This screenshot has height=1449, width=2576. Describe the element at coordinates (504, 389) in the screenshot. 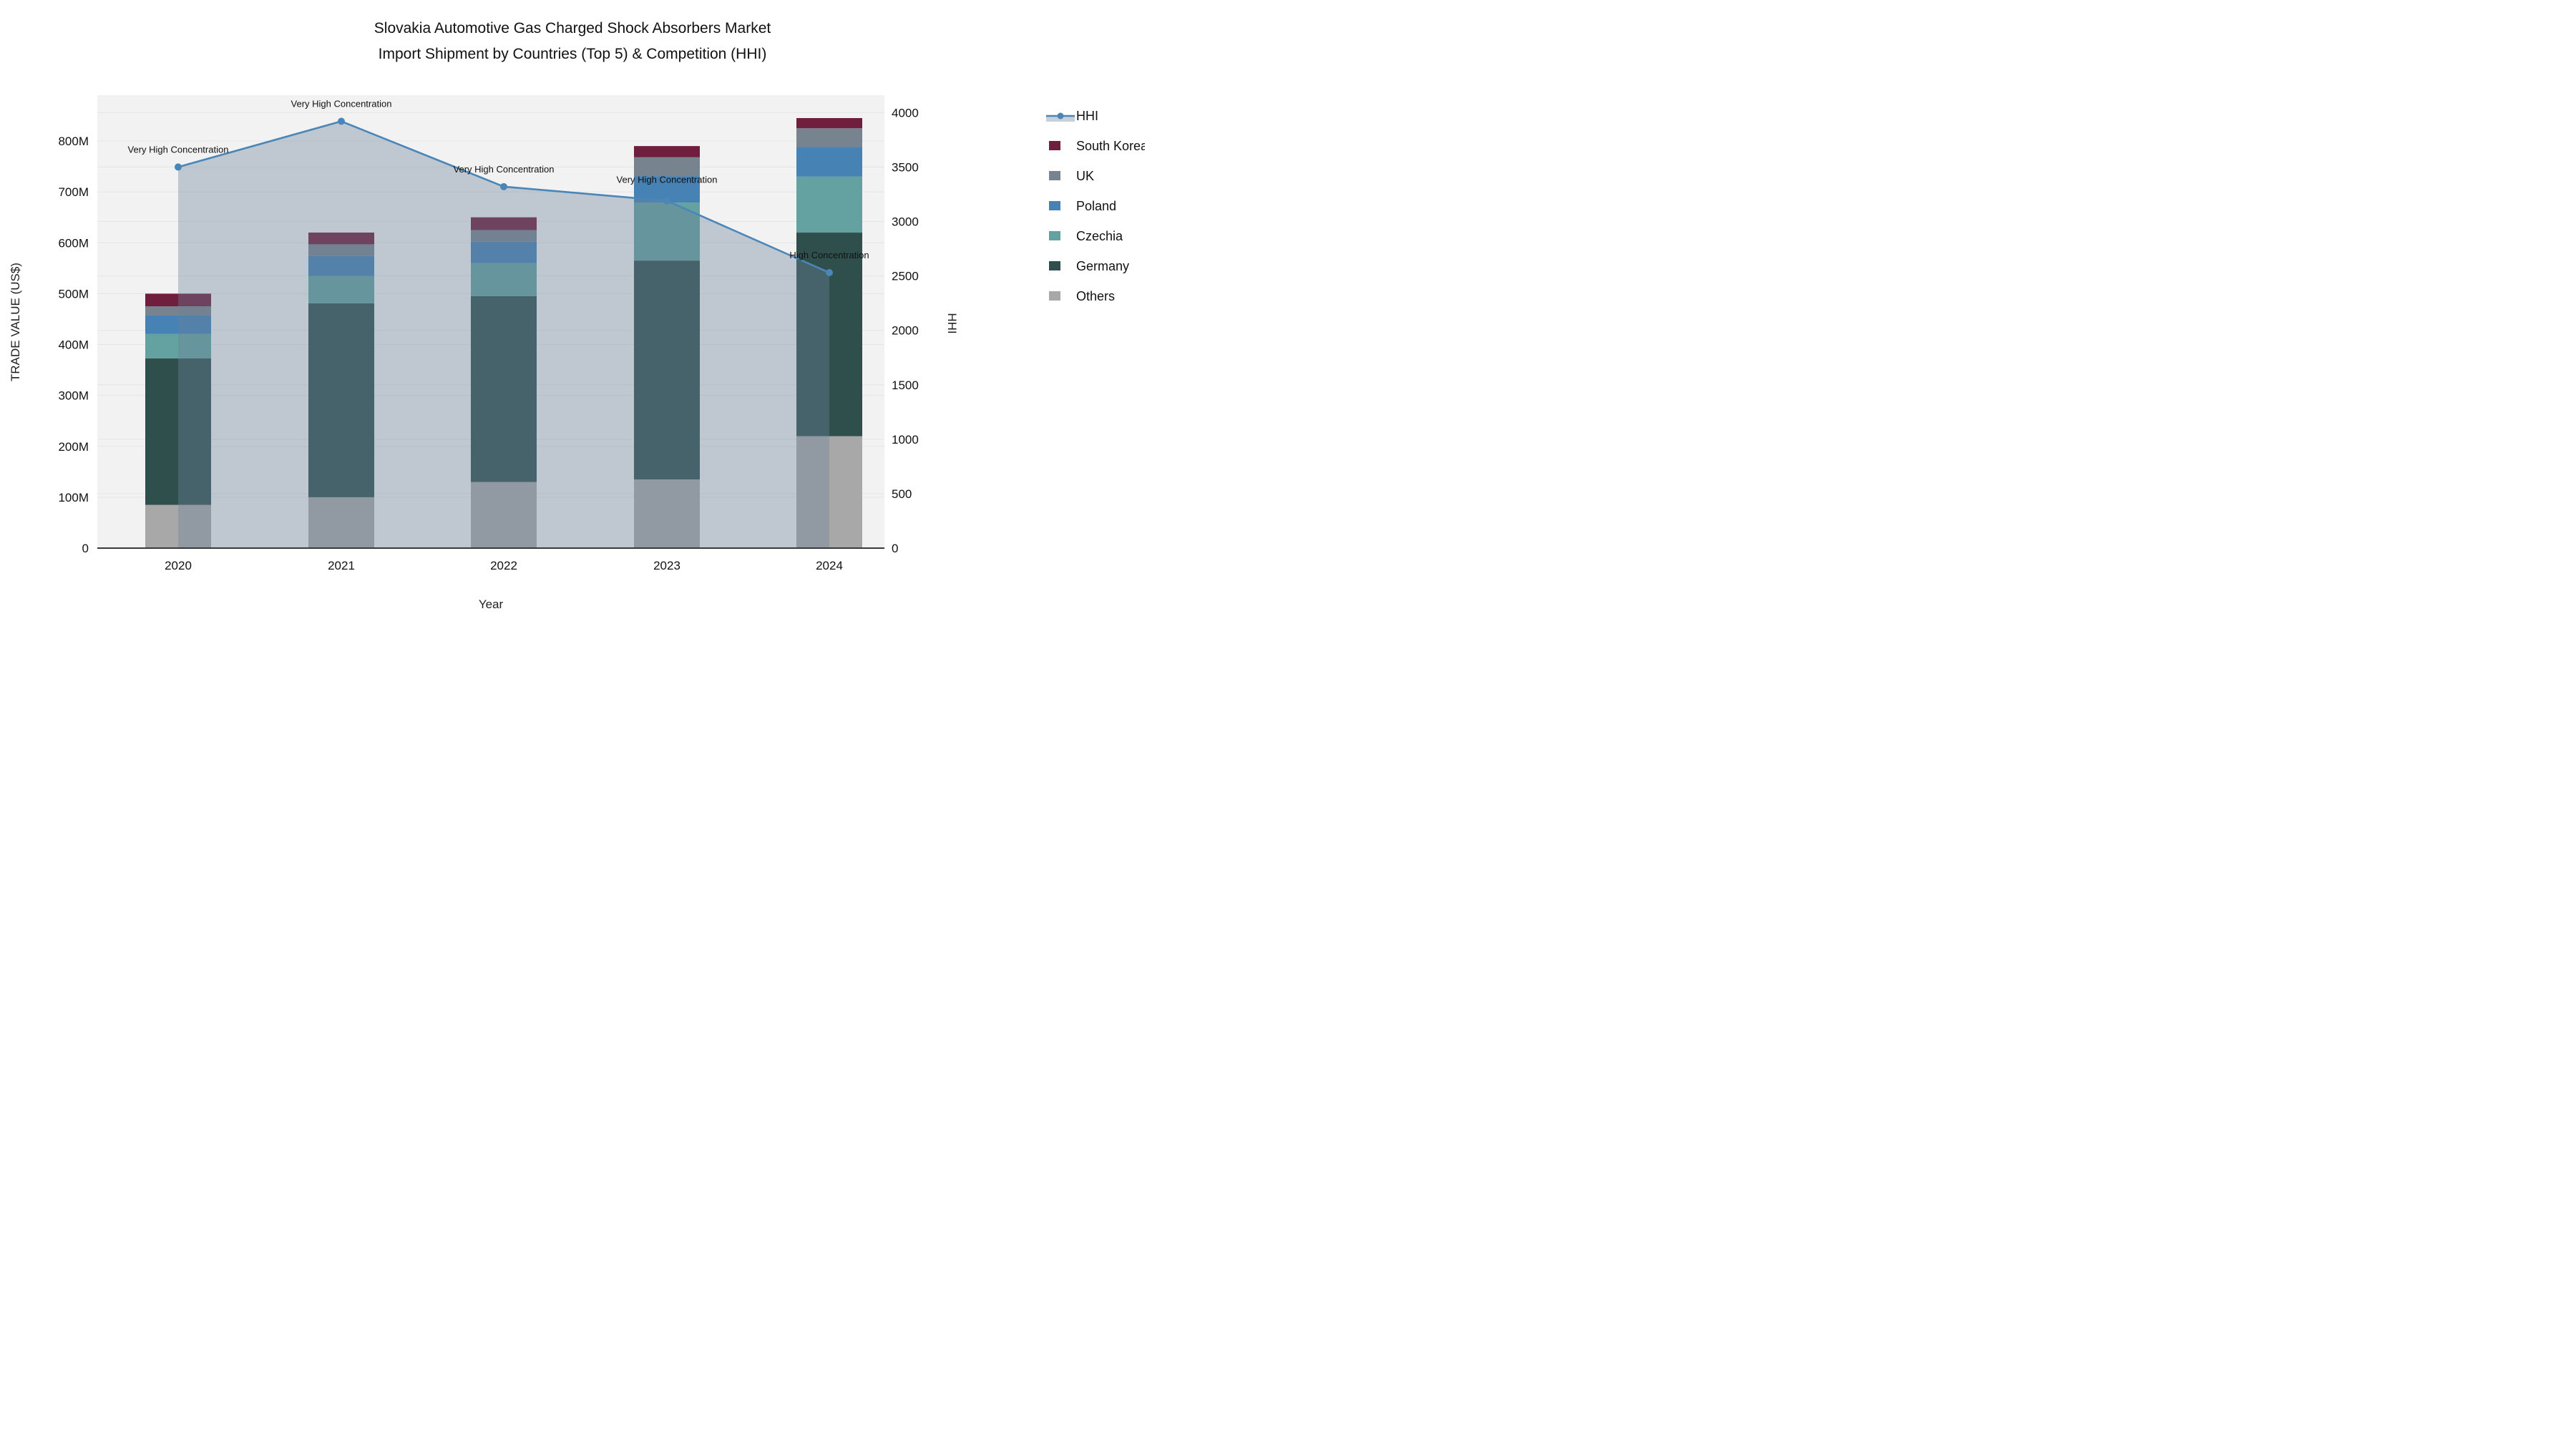

I see `bar-segment-germany-2022` at that location.